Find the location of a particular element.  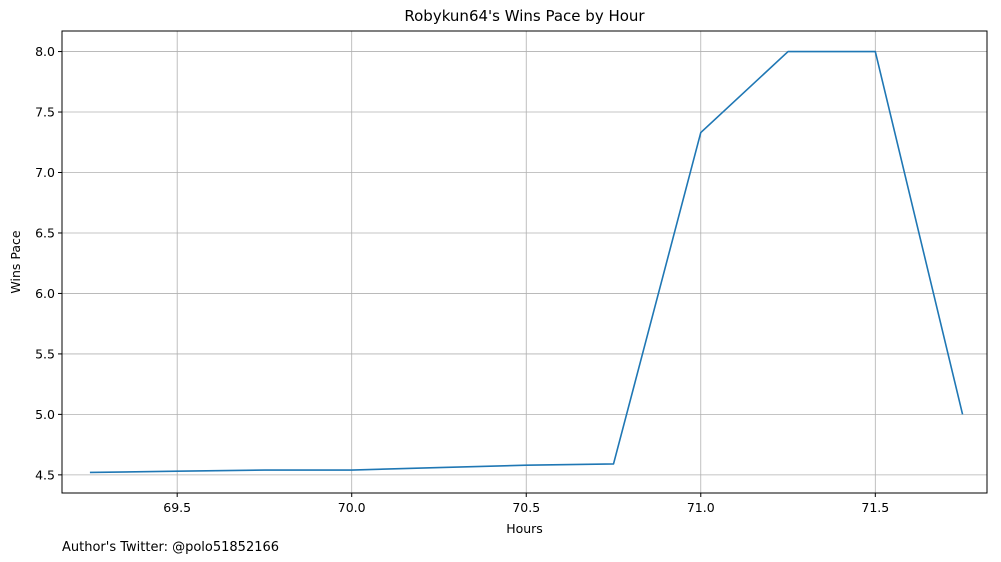

y-tick-label: 5.0 is located at coordinates (45, 414).